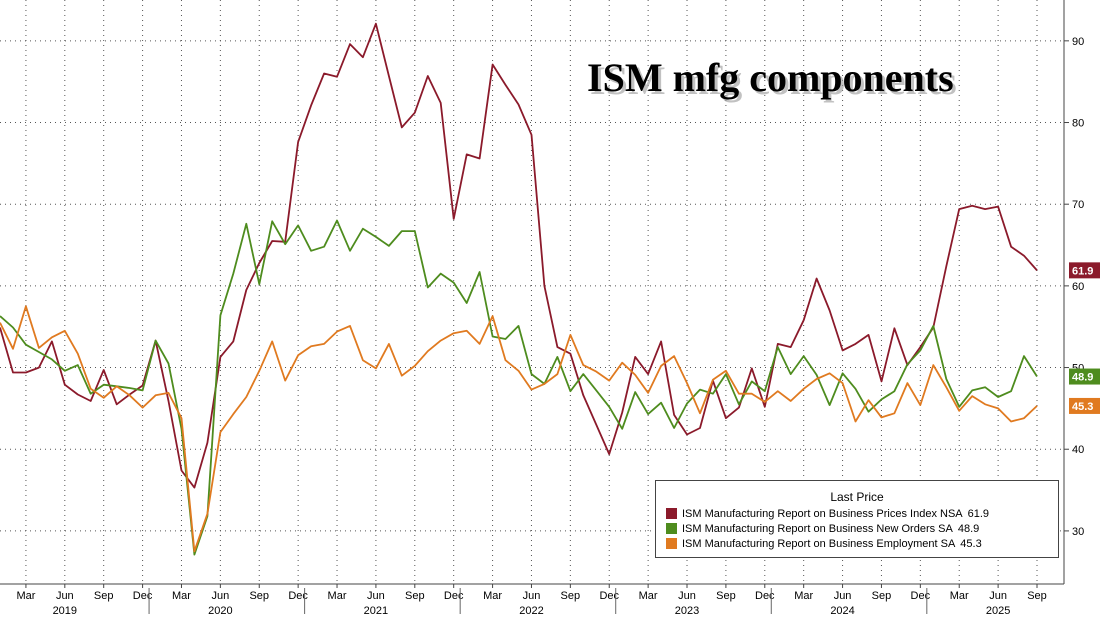 Image resolution: width=1100 pixels, height=618 pixels. Describe the element at coordinates (1078, 205) in the screenshot. I see `y-tick-label: 70` at that location.